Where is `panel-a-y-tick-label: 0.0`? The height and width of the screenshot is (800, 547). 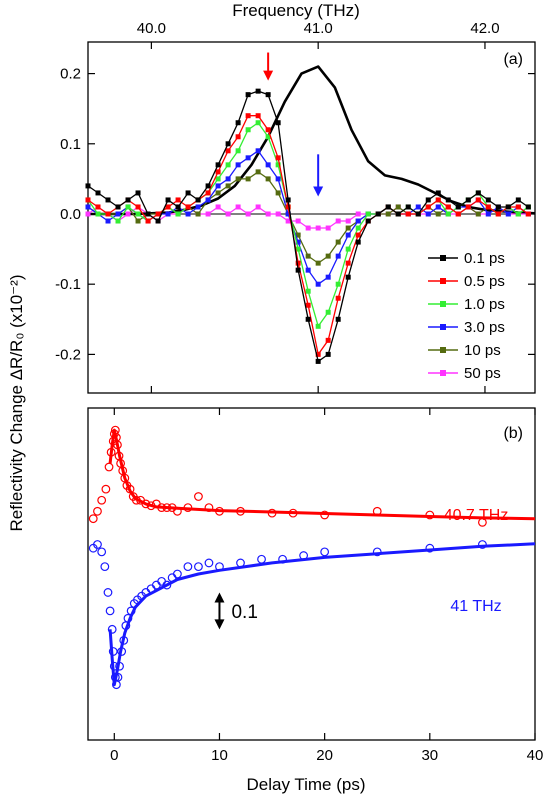
panel-a-y-tick-label: 0.0 is located at coordinates (70, 214).